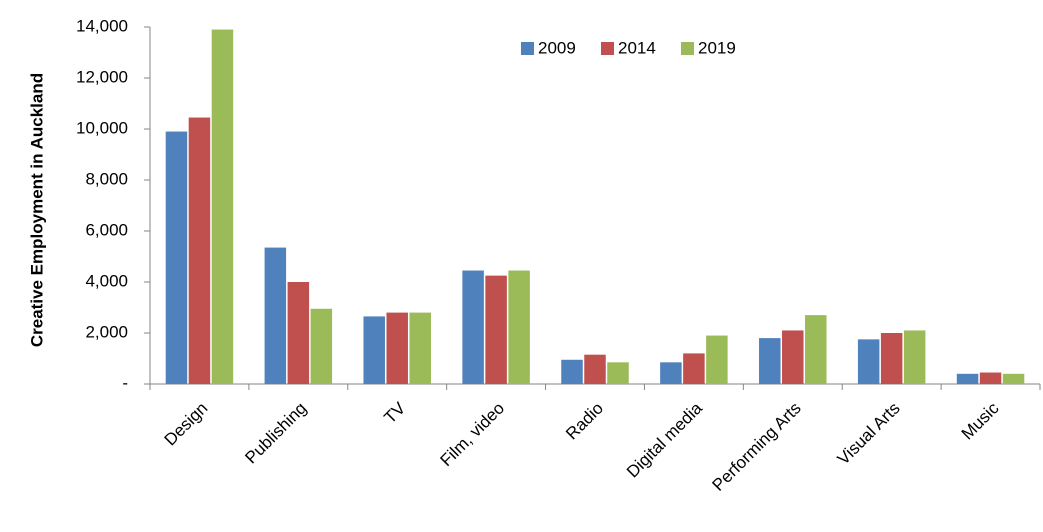  What do you see at coordinates (980, 420) in the screenshot?
I see `x-tick-label: Music` at bounding box center [980, 420].